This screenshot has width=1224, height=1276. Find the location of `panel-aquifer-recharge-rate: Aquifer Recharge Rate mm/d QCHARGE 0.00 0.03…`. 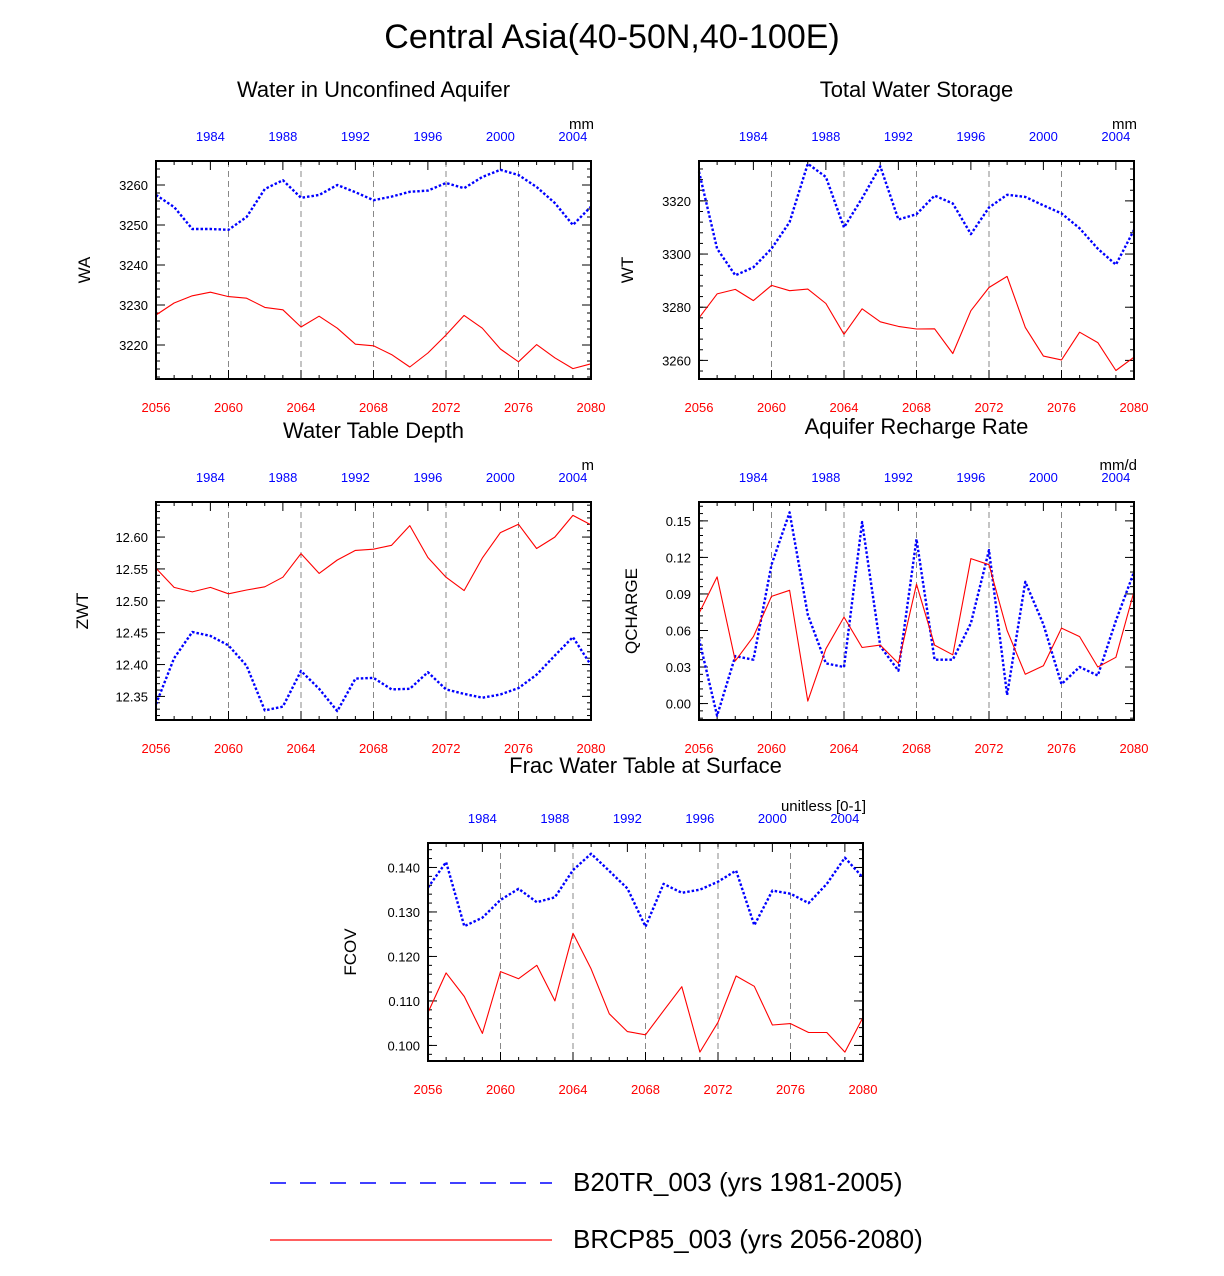

panel-aquifer-recharge-rate: Aquifer Recharge Rate mm/d QCHARGE 0.00 0.03… is located at coordinates (885, 585).